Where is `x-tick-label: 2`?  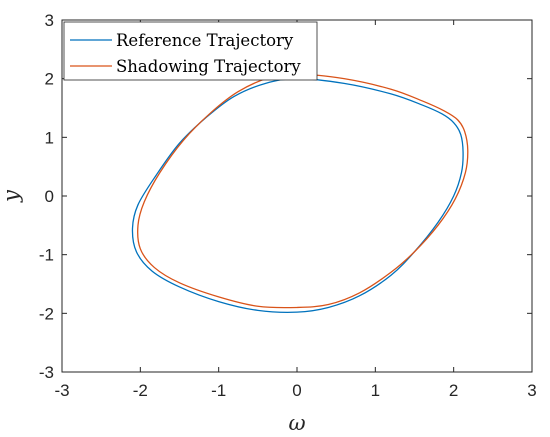
x-tick-label: 2 is located at coordinates (453, 390).